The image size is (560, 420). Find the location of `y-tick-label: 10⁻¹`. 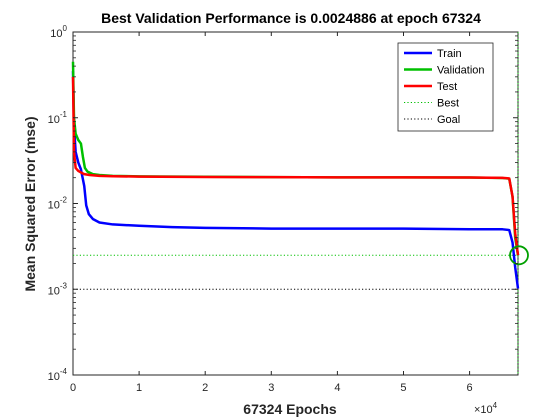

y-tick-label: 10⁻¹ is located at coordinates (58, 118).